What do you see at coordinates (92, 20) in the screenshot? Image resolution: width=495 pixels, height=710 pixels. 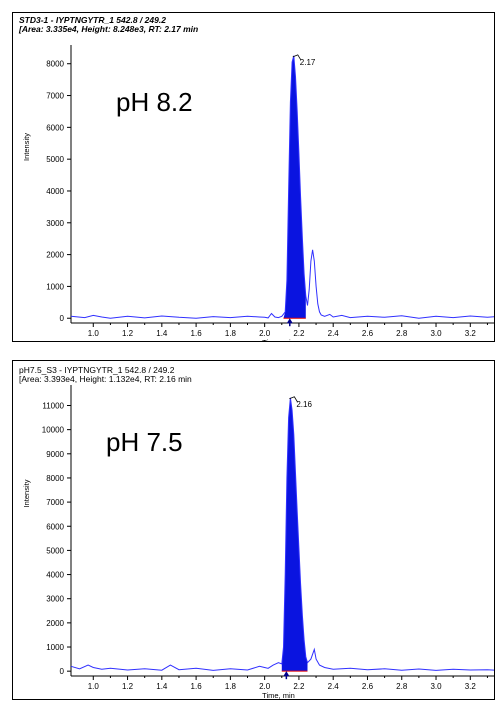 I see `chart-header-line1: STD3-1 - IYPTNGYTR_1 542.8 / 249.2` at bounding box center [92, 20].